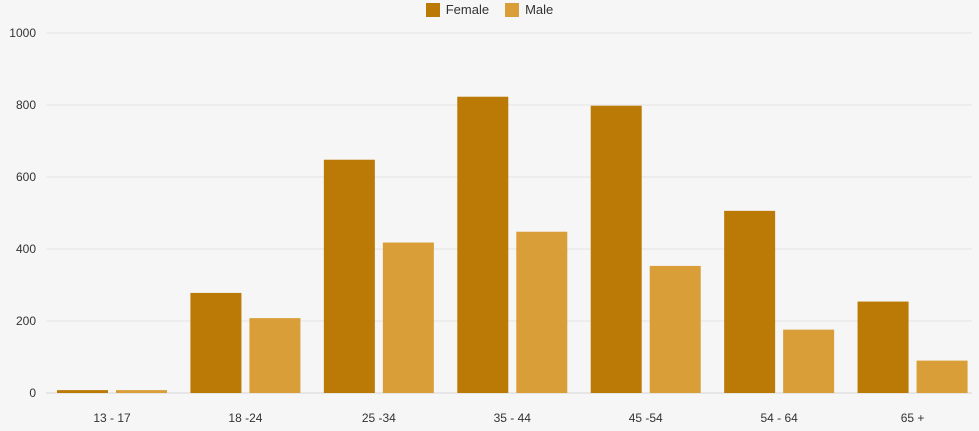 The height and width of the screenshot is (431, 979). I want to click on x-tick-label: 45 -54, so click(646, 418).